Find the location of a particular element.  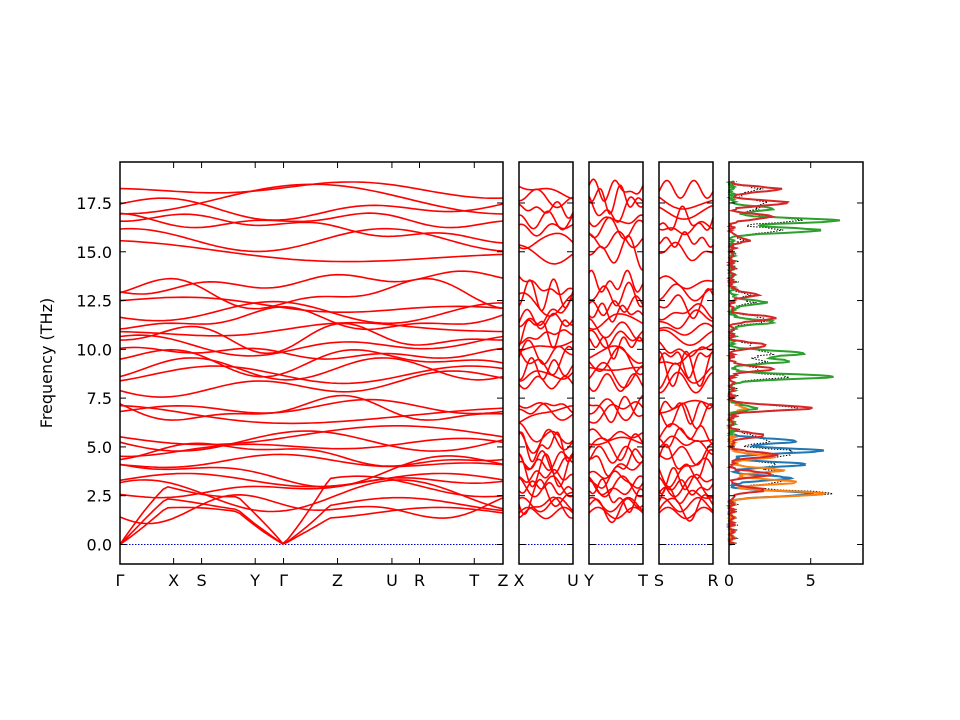

x-tick-label: Y is located at coordinates (588, 580).